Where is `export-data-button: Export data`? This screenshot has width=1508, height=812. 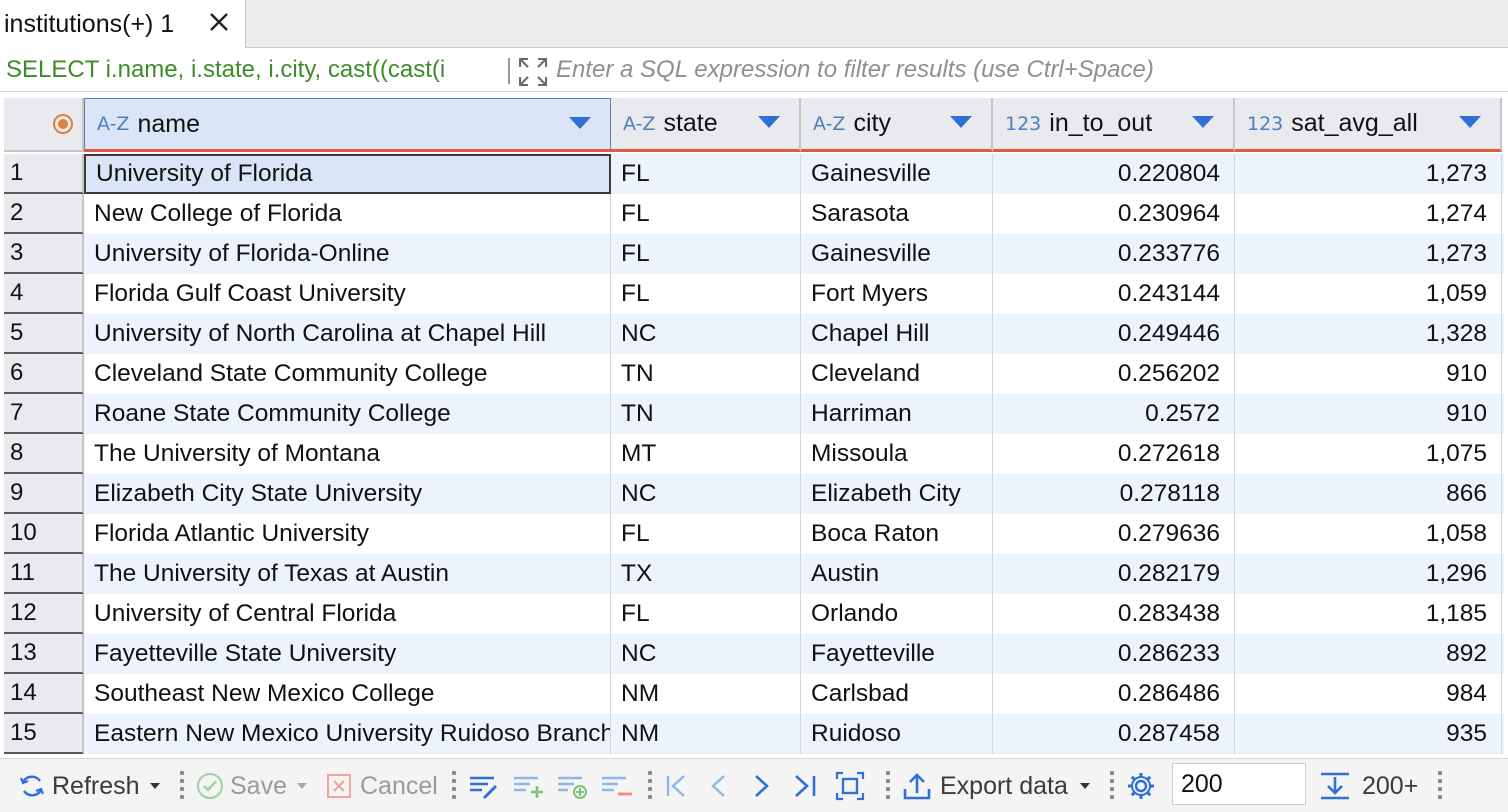
export-data-button: Export data is located at coordinates (997, 785).